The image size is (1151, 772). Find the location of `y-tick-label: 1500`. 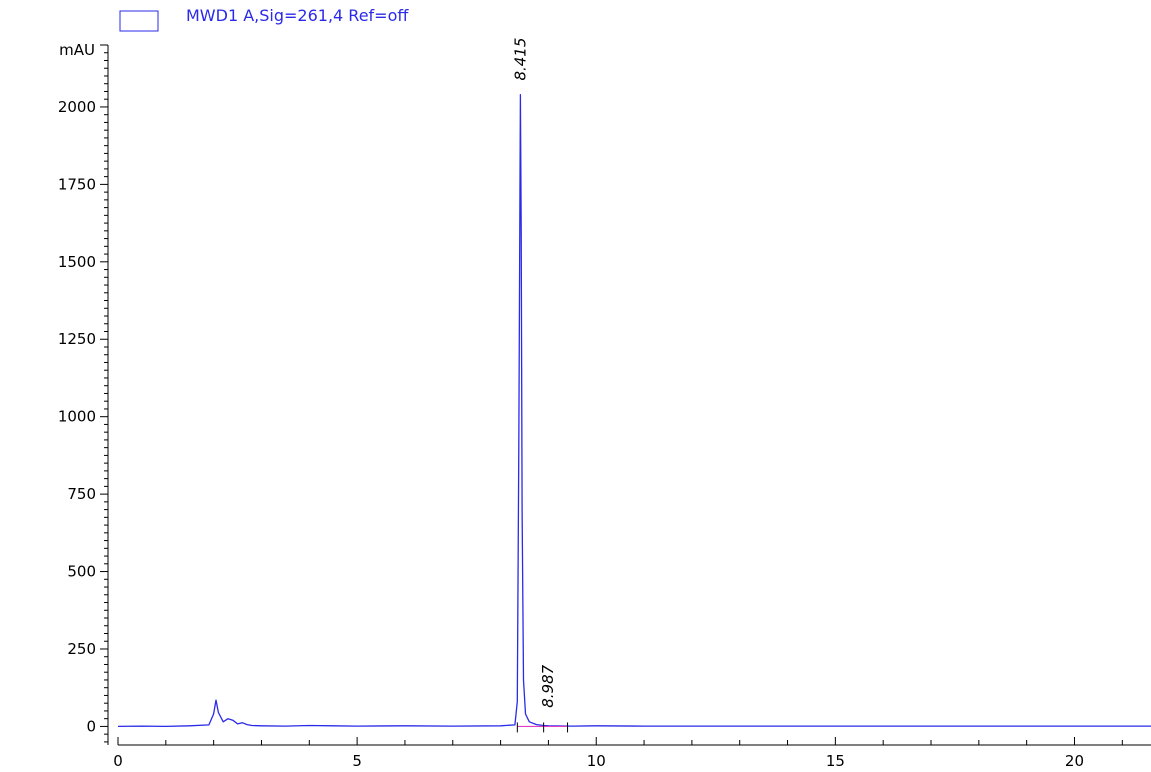

y-tick-label: 1500 is located at coordinates (77, 262).